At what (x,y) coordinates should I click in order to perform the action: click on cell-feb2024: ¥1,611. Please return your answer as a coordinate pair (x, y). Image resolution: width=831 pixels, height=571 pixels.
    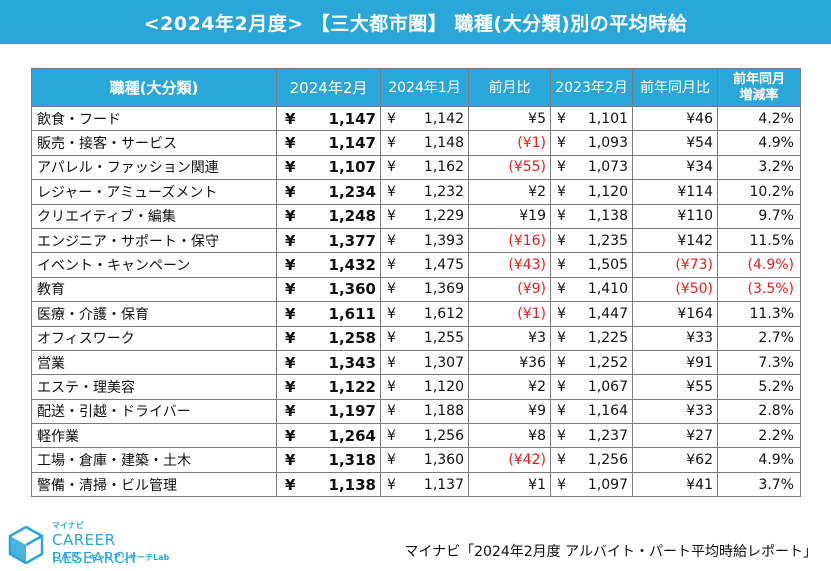
    Looking at the image, I should click on (328, 314).